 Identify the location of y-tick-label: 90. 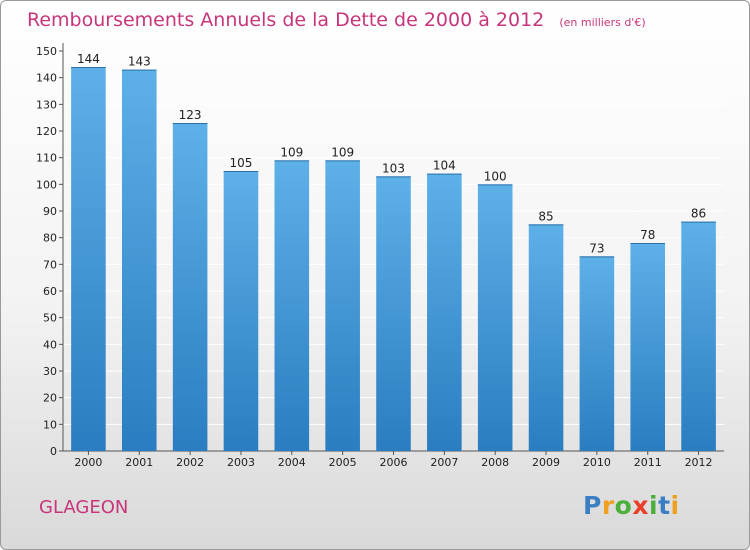
(50, 211).